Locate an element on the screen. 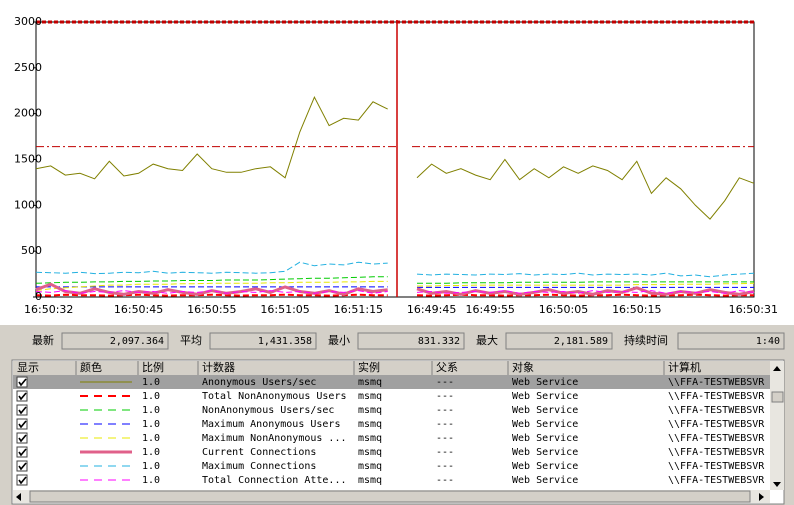 The height and width of the screenshot is (505, 794). x-tick-label: 16:51:15 is located at coordinates (358, 309).